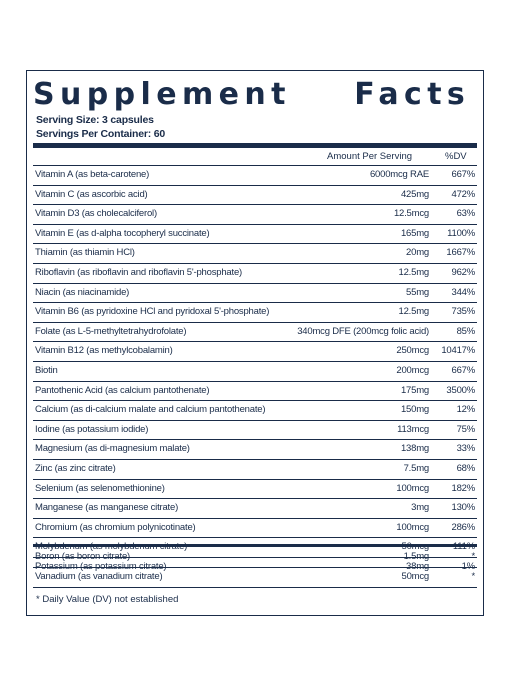 This screenshot has width=510, height=691. I want to click on nutrient-name: Magnesium (as di-magnesium malate), so click(112, 449).